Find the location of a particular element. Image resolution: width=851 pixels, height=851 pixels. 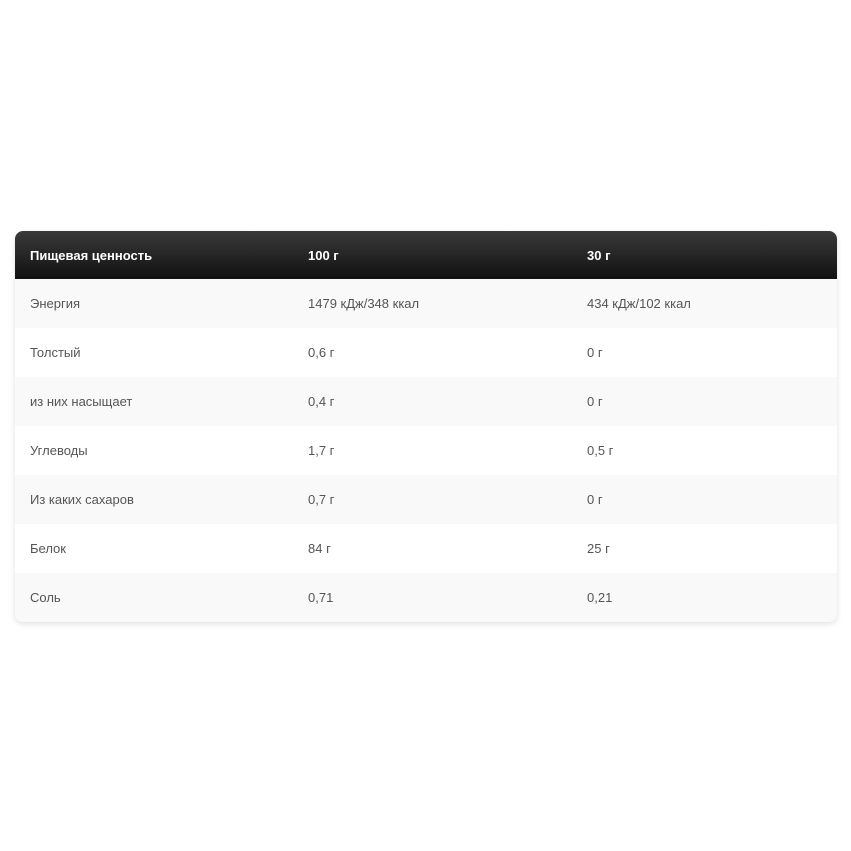

table-row: Углеводы 1,7 г 0,5 г is located at coordinates (426, 450).